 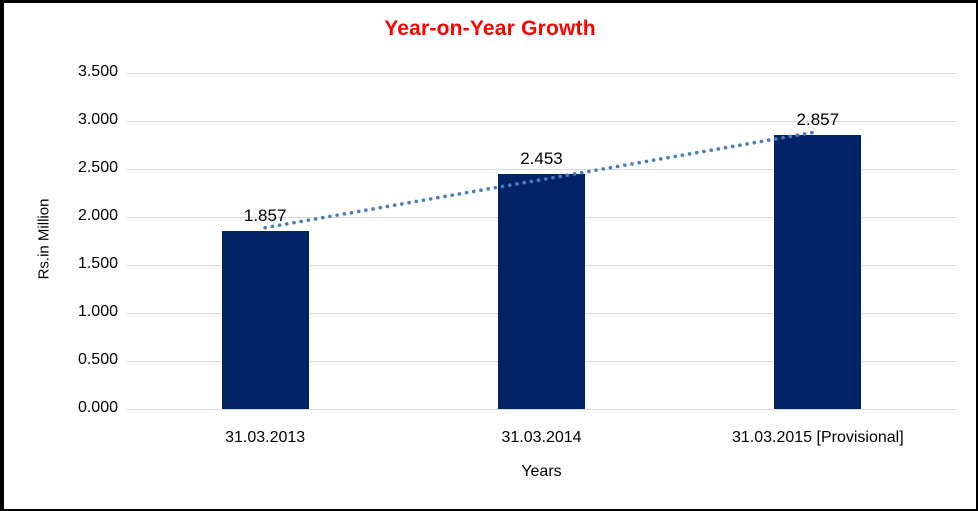 I want to click on bar-31.03.2014, so click(x=541, y=291).